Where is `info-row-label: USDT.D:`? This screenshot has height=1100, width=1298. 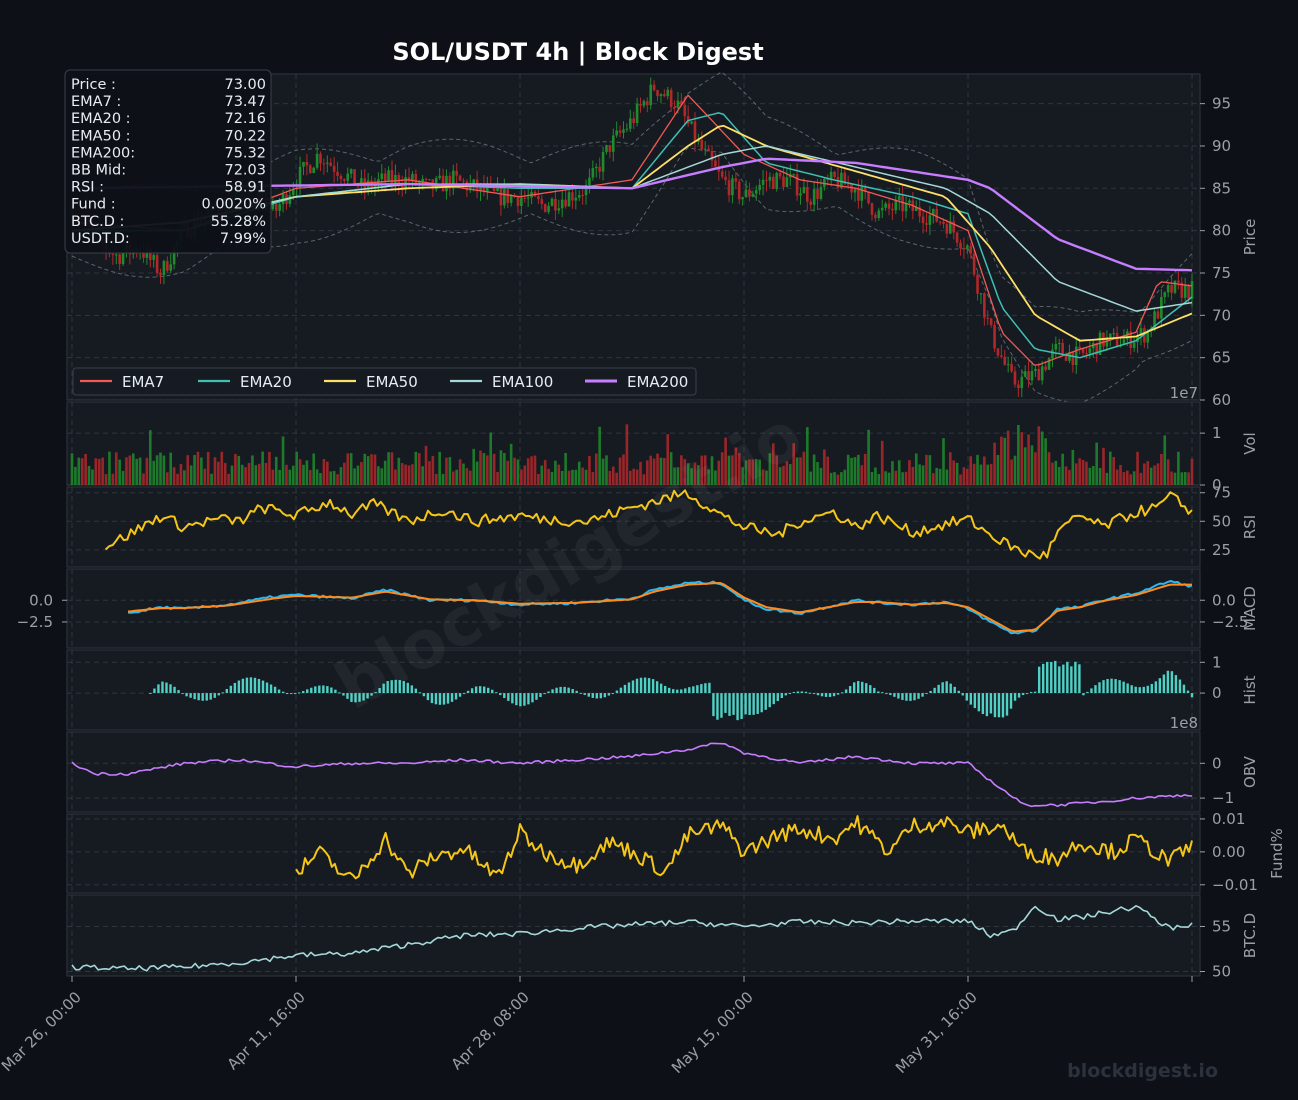 info-row-label: USDT.D: is located at coordinates (100, 239).